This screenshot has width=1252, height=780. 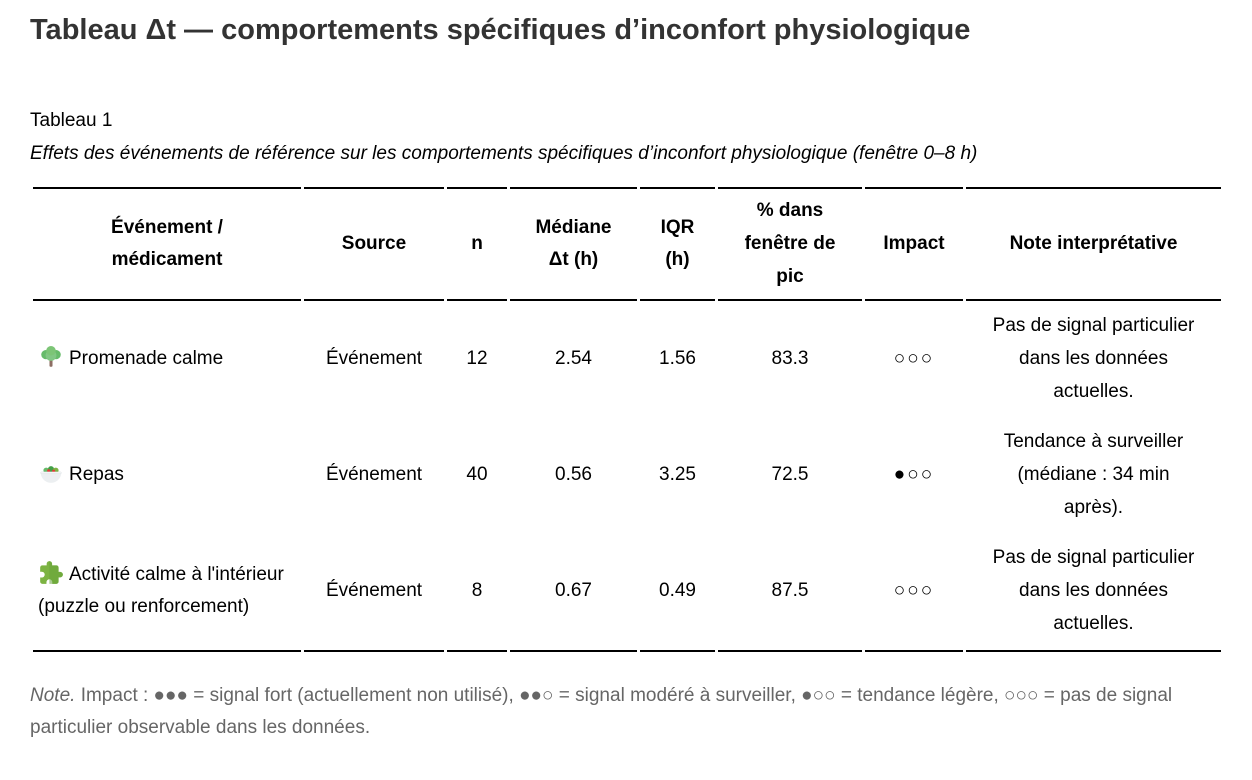 I want to click on col-header-pct-window: % dans fenêtre de pic, so click(x=790, y=244).